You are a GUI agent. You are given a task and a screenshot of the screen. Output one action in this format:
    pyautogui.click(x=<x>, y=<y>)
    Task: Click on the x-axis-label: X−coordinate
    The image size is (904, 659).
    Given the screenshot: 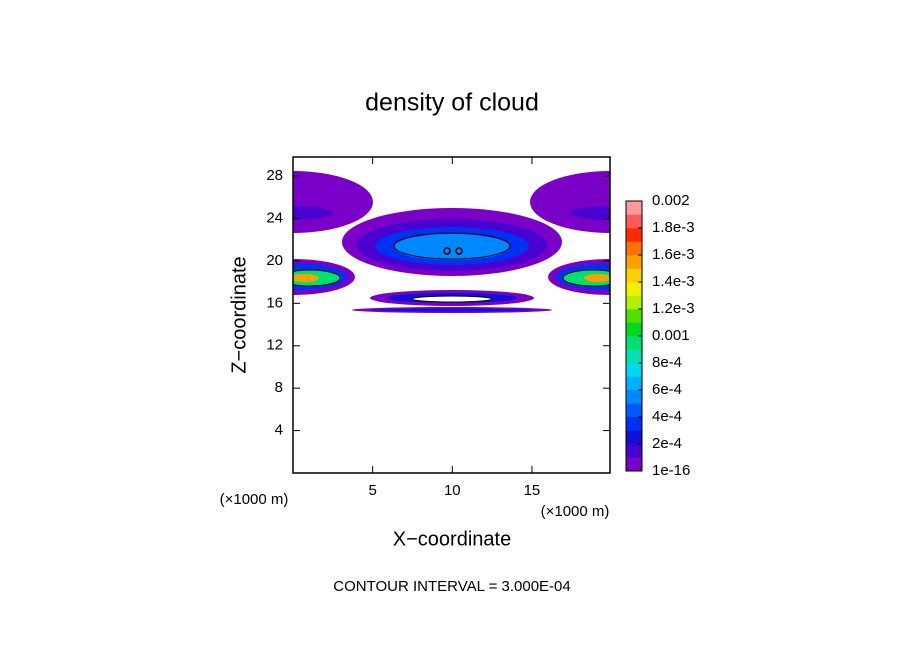 What is the action you would take?
    pyautogui.click(x=452, y=539)
    